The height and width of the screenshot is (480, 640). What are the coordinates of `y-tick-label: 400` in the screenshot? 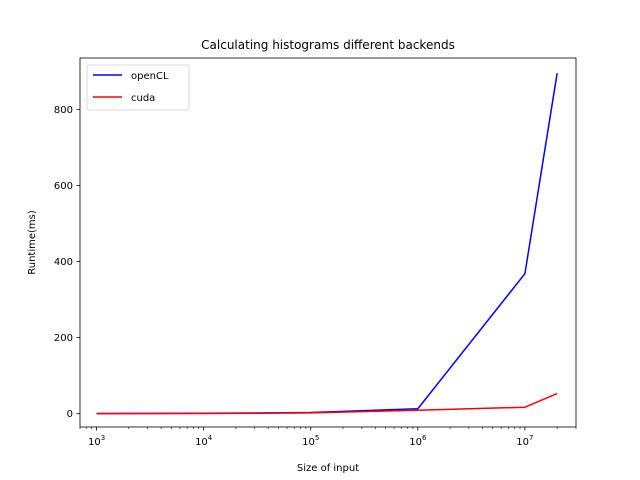 It's located at (63, 262).